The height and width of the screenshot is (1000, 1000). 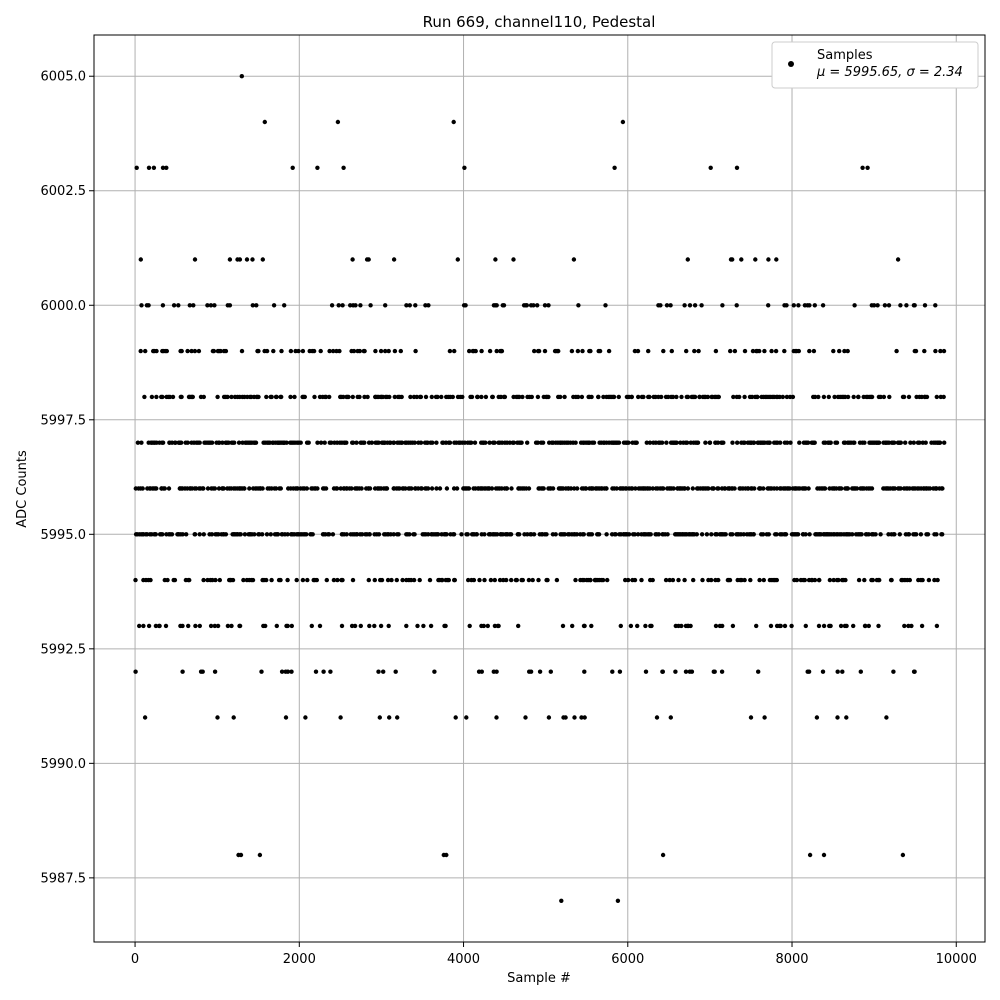 I want to click on y-tick-label: 6000.0, so click(x=64, y=306).